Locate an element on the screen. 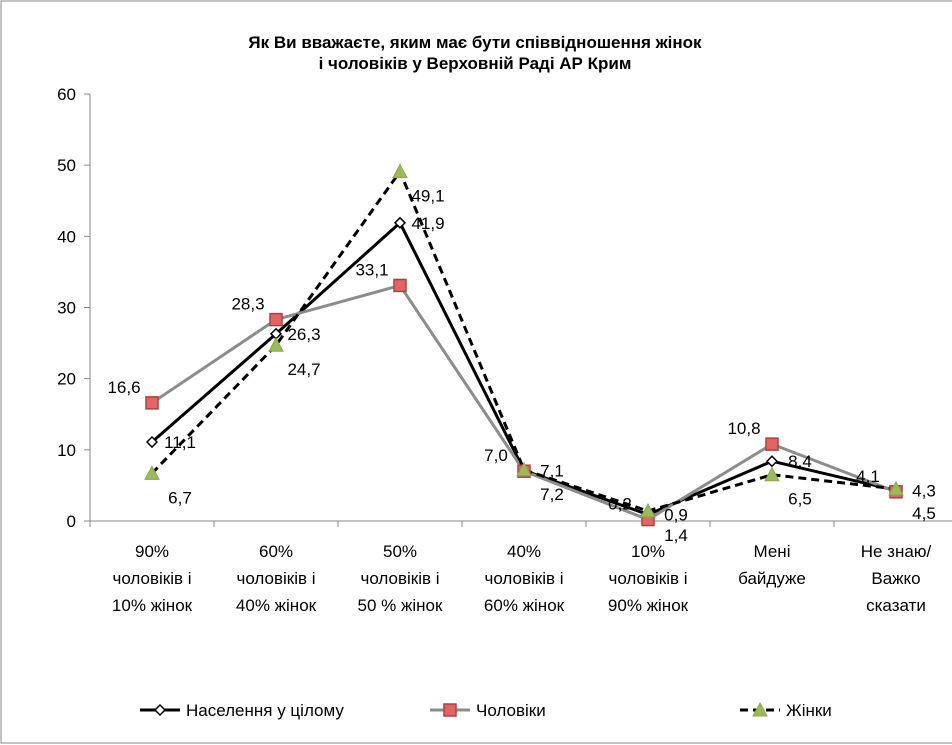 The width and height of the screenshot is (952, 745). x-tick-label: 90% чоловіків і 10% жінок is located at coordinates (152, 578).